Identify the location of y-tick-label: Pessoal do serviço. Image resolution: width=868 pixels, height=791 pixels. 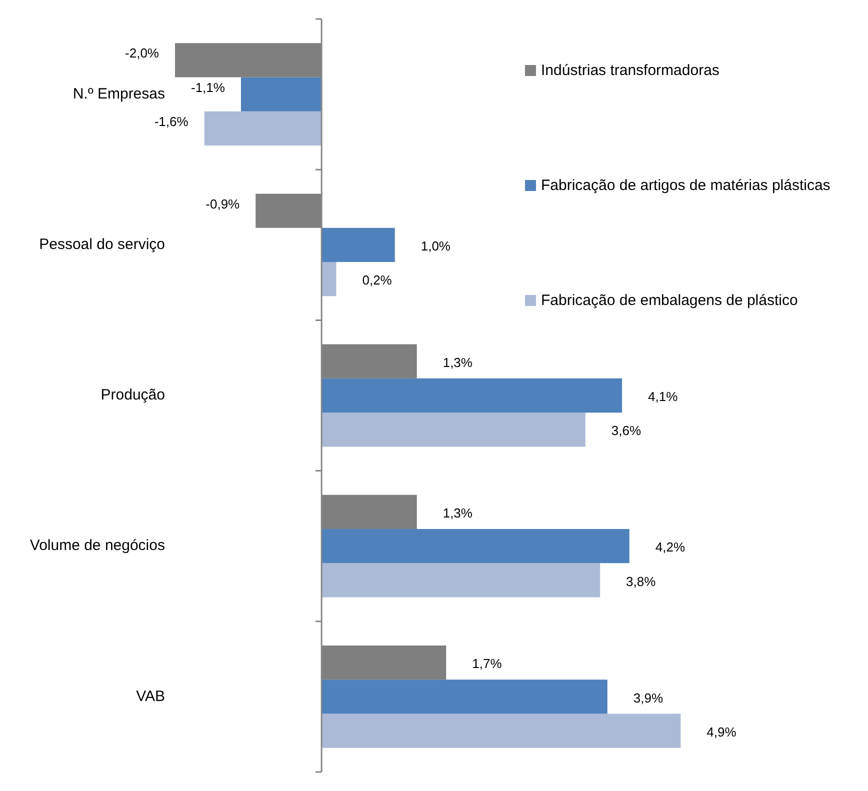
(102, 245).